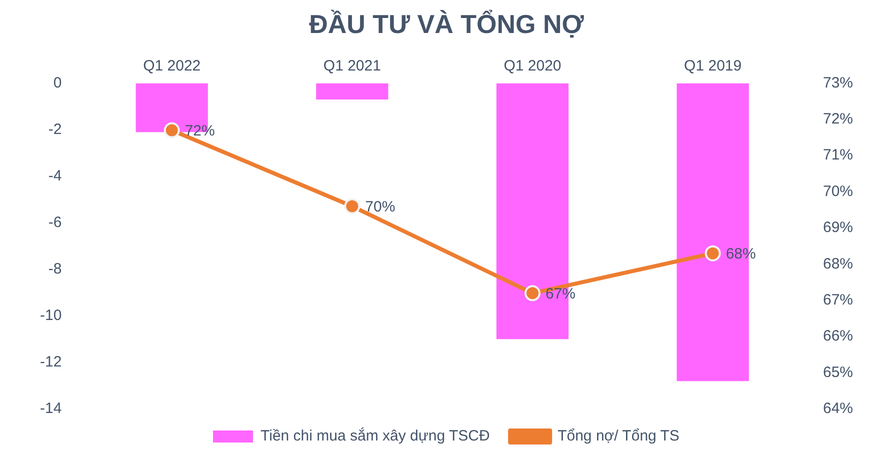 Image resolution: width=893 pixels, height=459 pixels. I want to click on chart-title: ĐẦU TƯ VÀ TỔNG NỢ, so click(447, 23).